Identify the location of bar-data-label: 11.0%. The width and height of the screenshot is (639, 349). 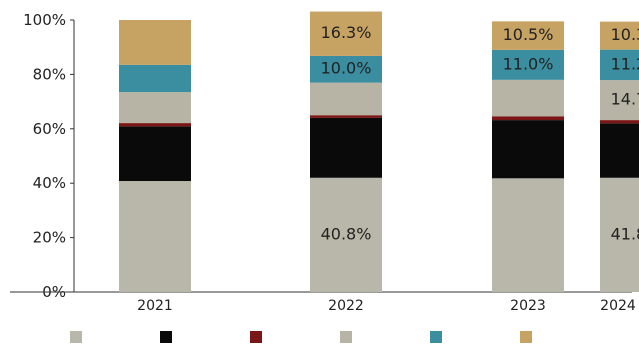
(528, 63).